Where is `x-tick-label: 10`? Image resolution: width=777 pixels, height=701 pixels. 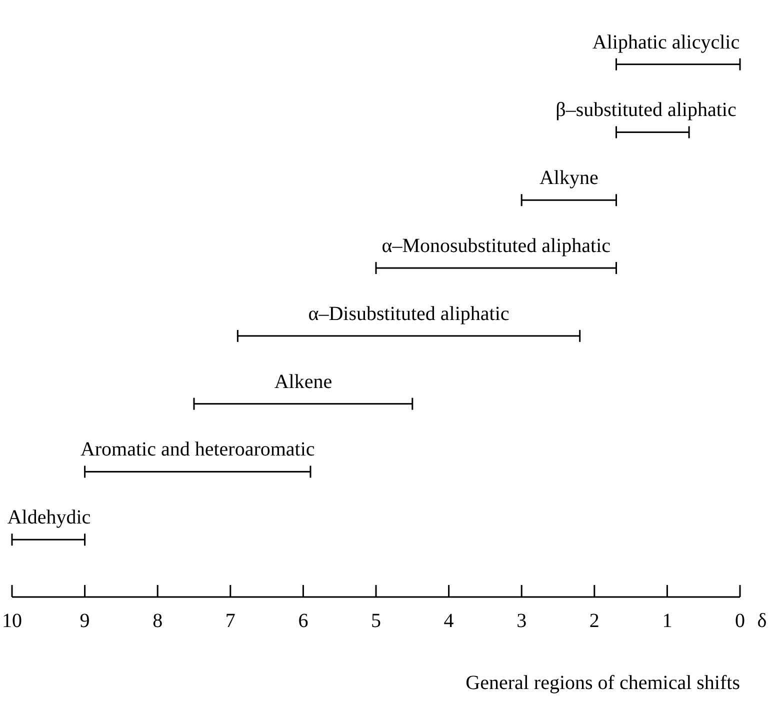
x-tick-label: 10 is located at coordinates (12, 621).